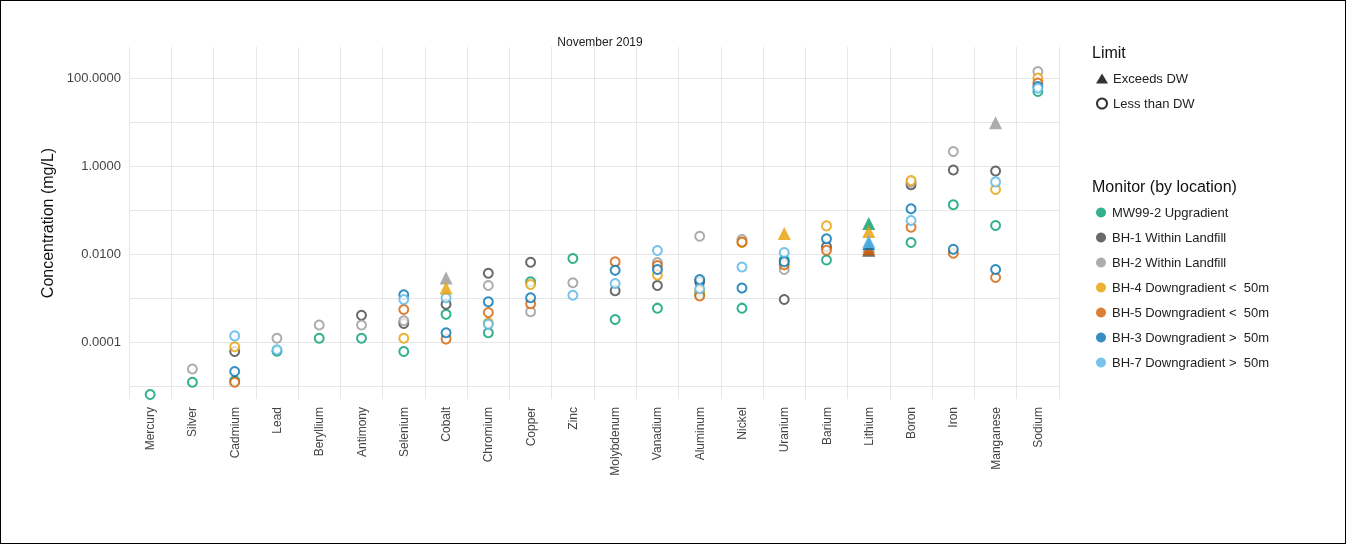 The height and width of the screenshot is (544, 1346). I want to click on x-tick-label: Silver, so click(192, 422).